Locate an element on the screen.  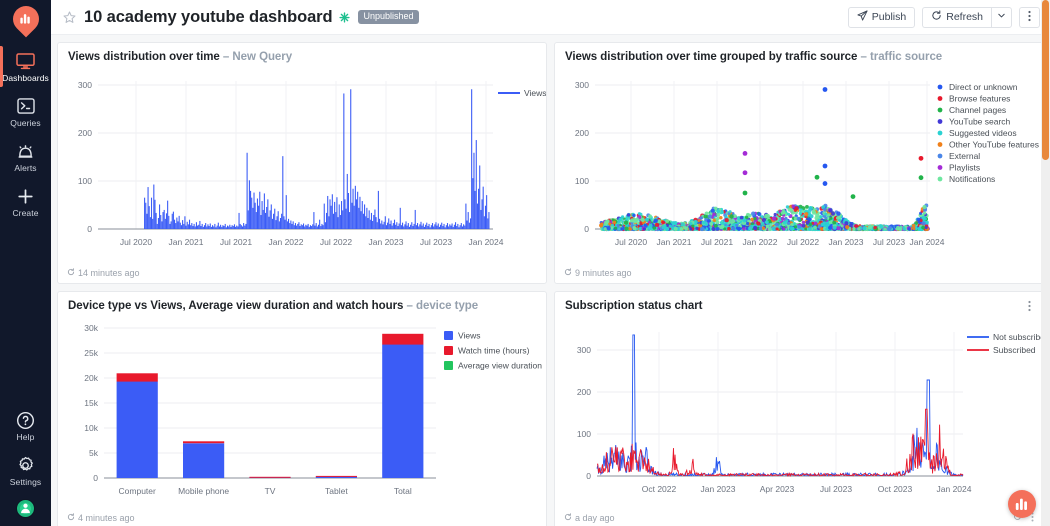
sidebar-item-settings: Settings is located at coordinates (25, 470).